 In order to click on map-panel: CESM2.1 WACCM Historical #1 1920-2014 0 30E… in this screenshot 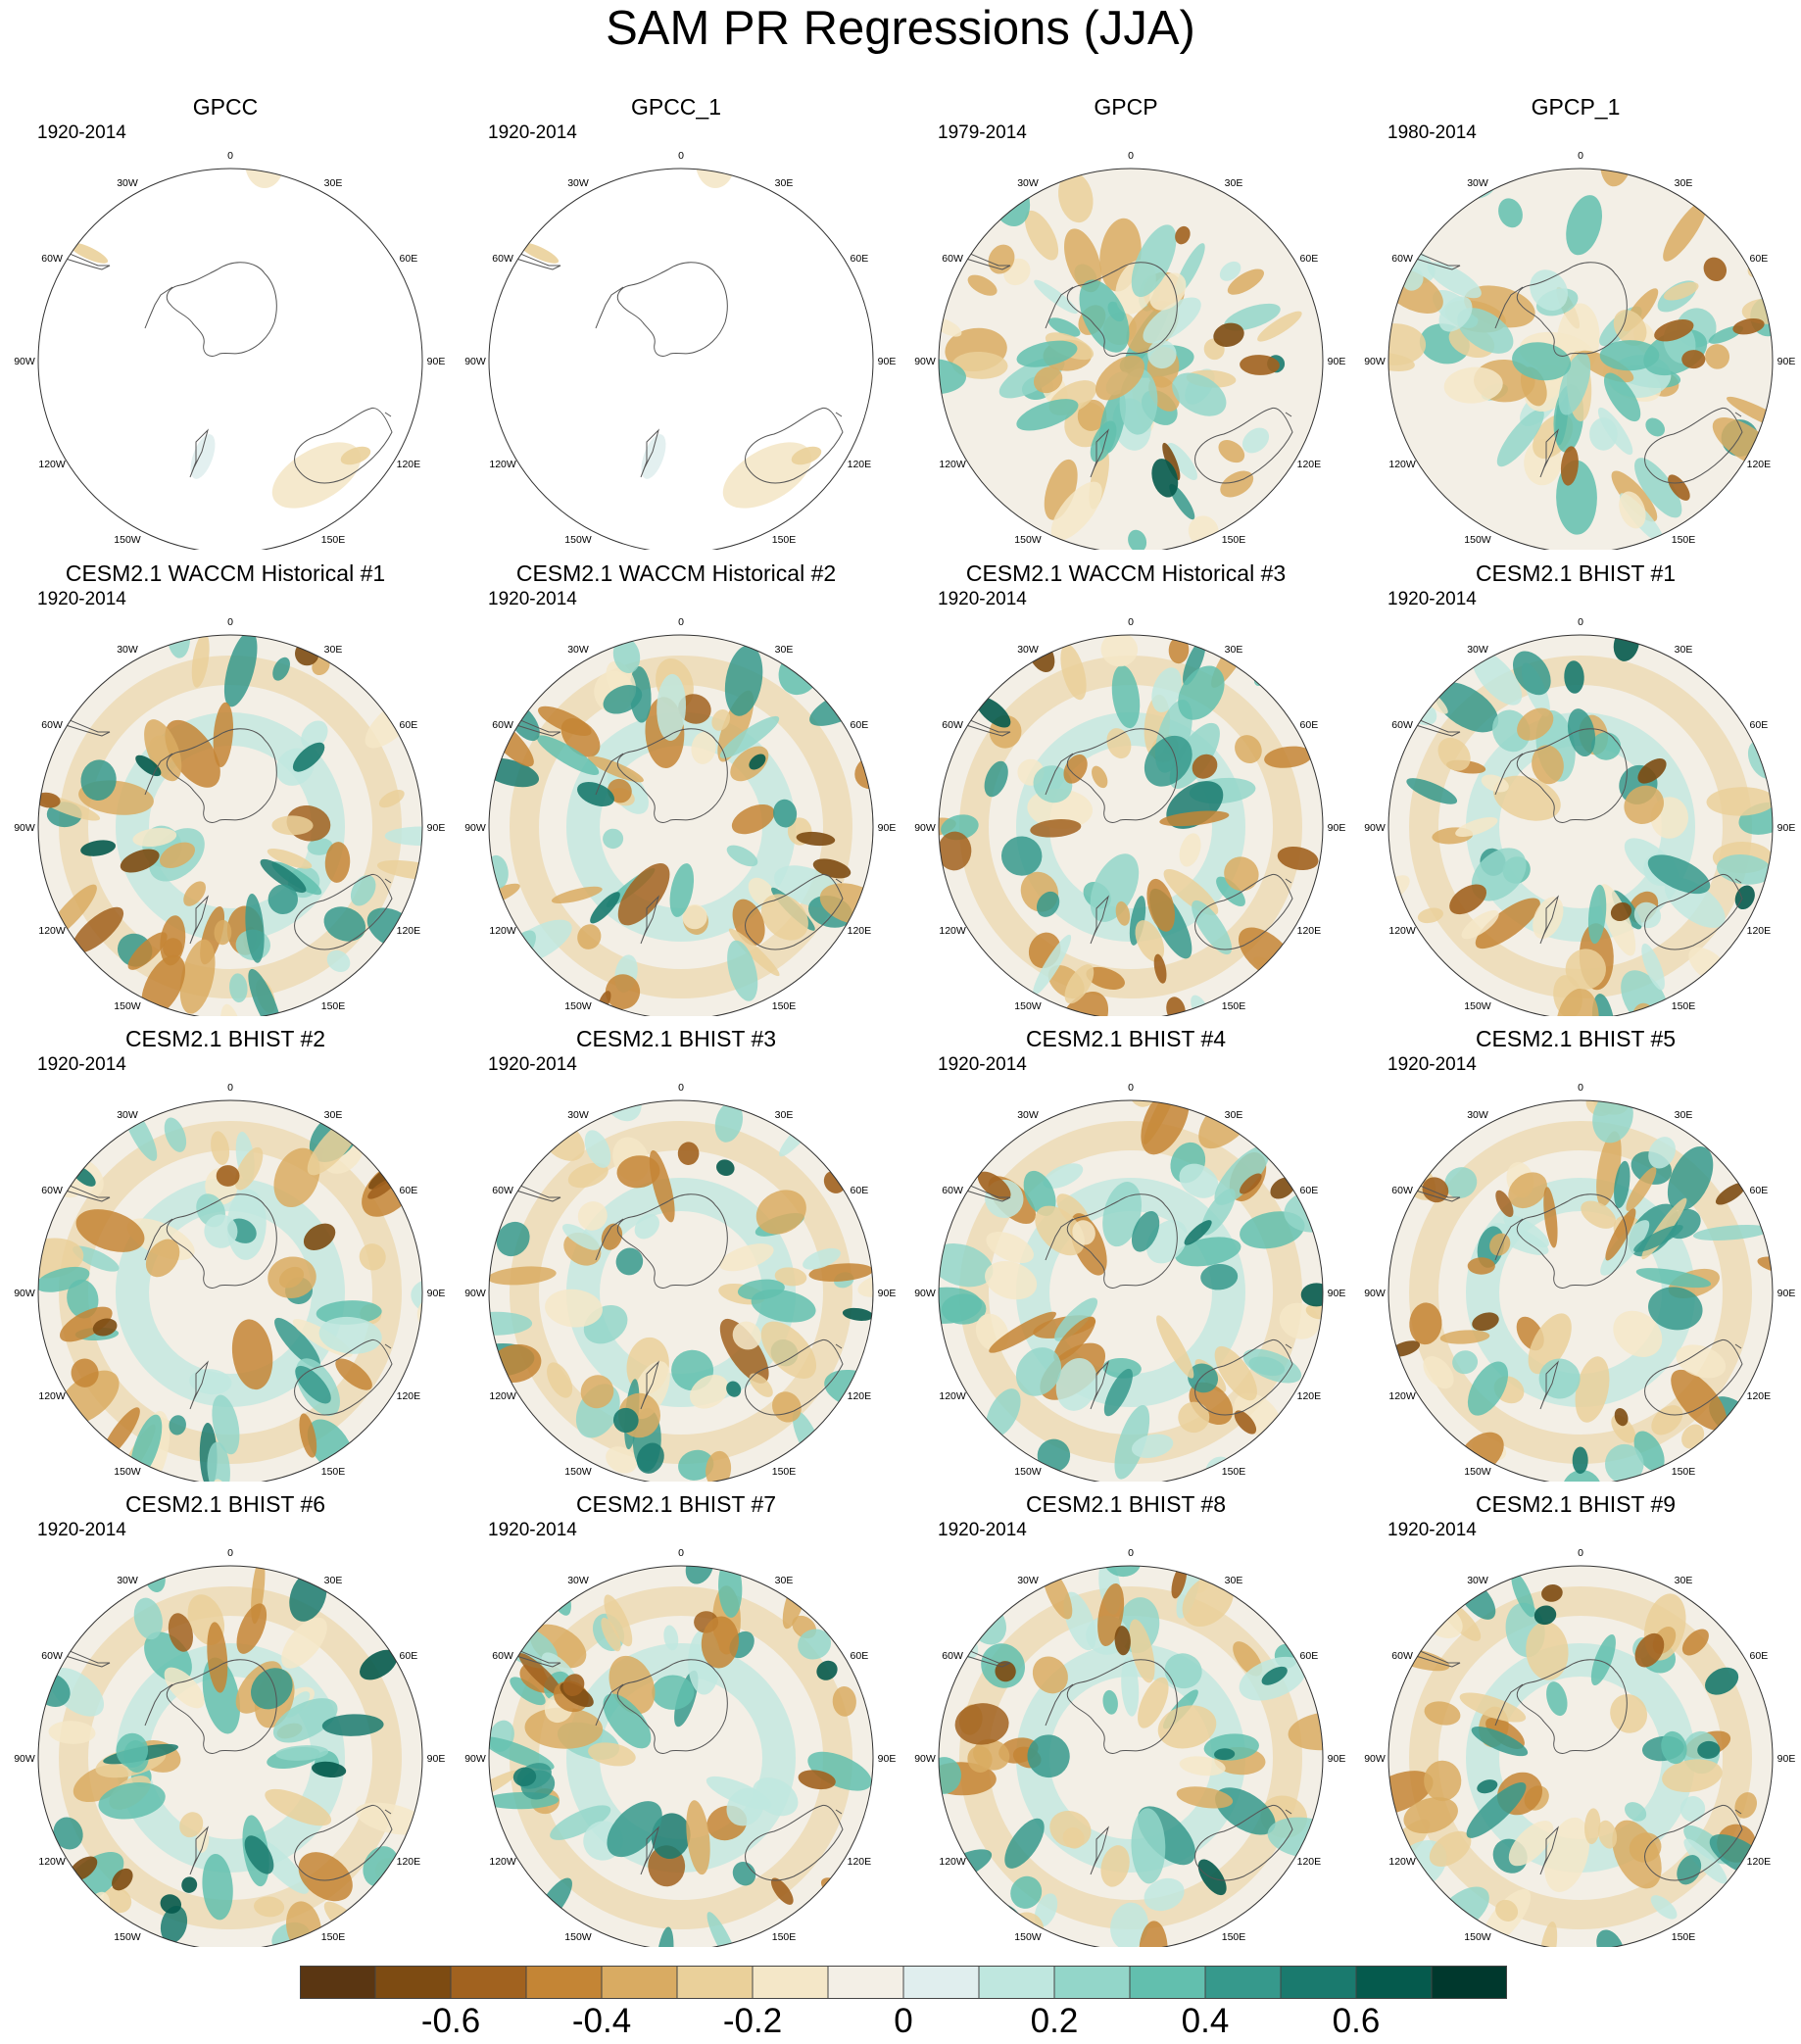, I will do `click(225, 790)`.